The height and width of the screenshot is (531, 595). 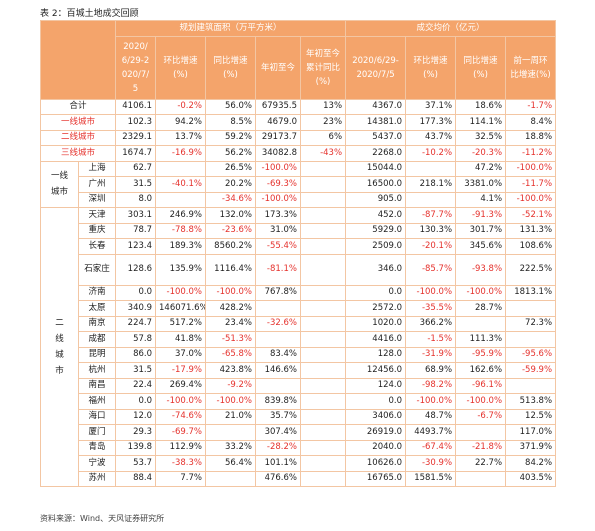 What do you see at coordinates (376, 269) in the screenshot?
I see `cell: 346.0` at bounding box center [376, 269].